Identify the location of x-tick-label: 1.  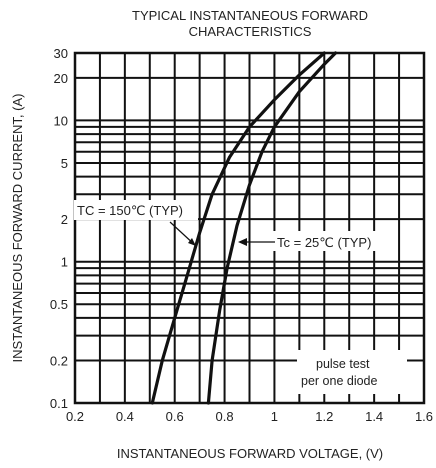
(274, 416).